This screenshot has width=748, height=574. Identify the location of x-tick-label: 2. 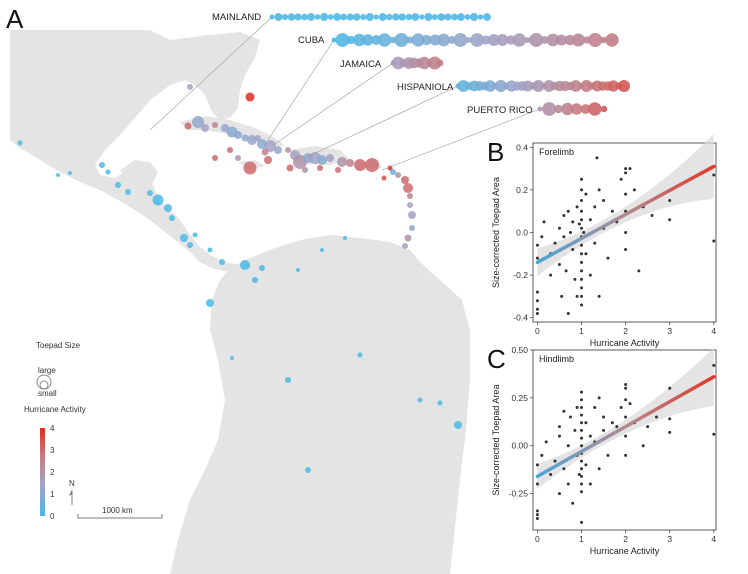
(625, 331).